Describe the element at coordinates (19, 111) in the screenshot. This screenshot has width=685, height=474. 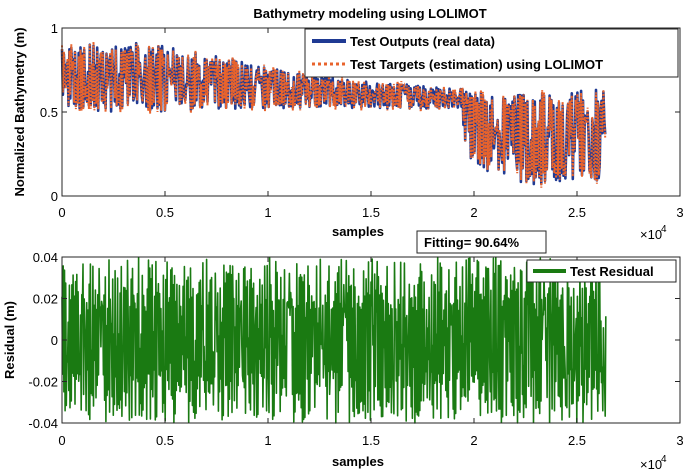
I see `y-axis-label: Normalized Bathymetry (m)` at that location.